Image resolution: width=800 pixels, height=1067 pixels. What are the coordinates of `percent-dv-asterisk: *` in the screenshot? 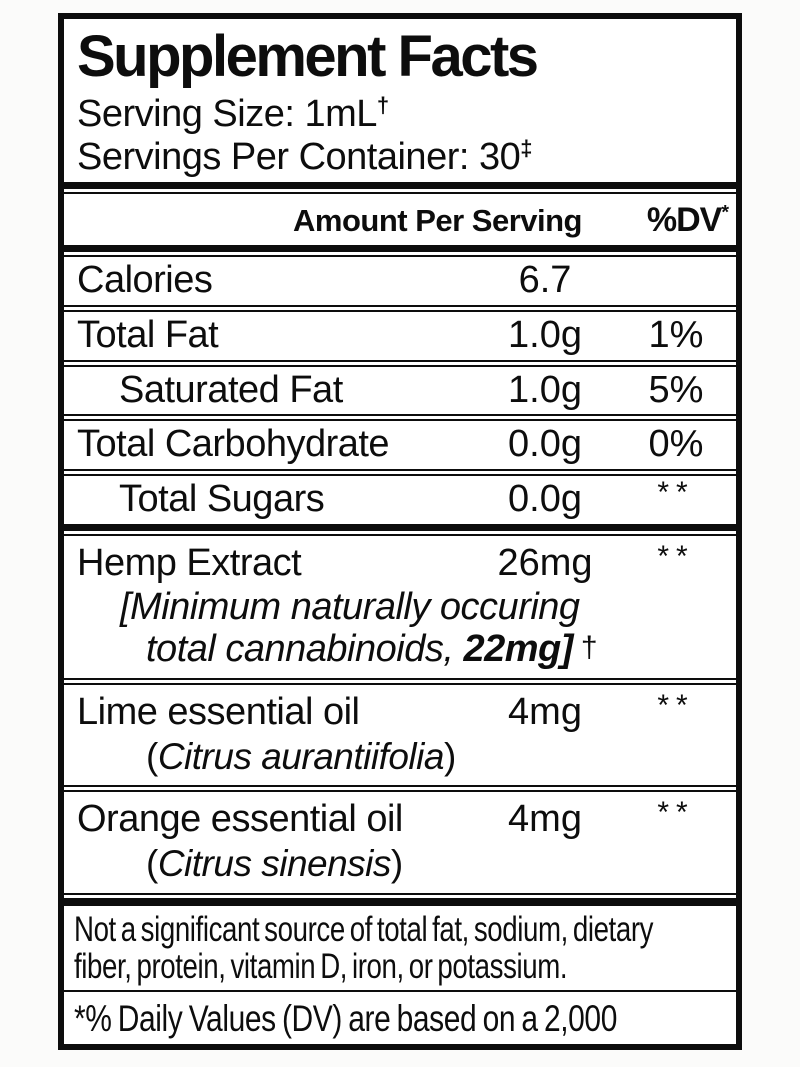 It's located at (725, 212).